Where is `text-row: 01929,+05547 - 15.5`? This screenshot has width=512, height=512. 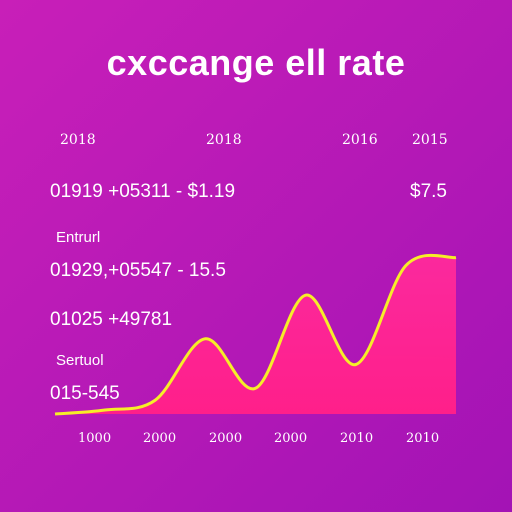 text-row: 01929,+05547 - 15.5 is located at coordinates (138, 270).